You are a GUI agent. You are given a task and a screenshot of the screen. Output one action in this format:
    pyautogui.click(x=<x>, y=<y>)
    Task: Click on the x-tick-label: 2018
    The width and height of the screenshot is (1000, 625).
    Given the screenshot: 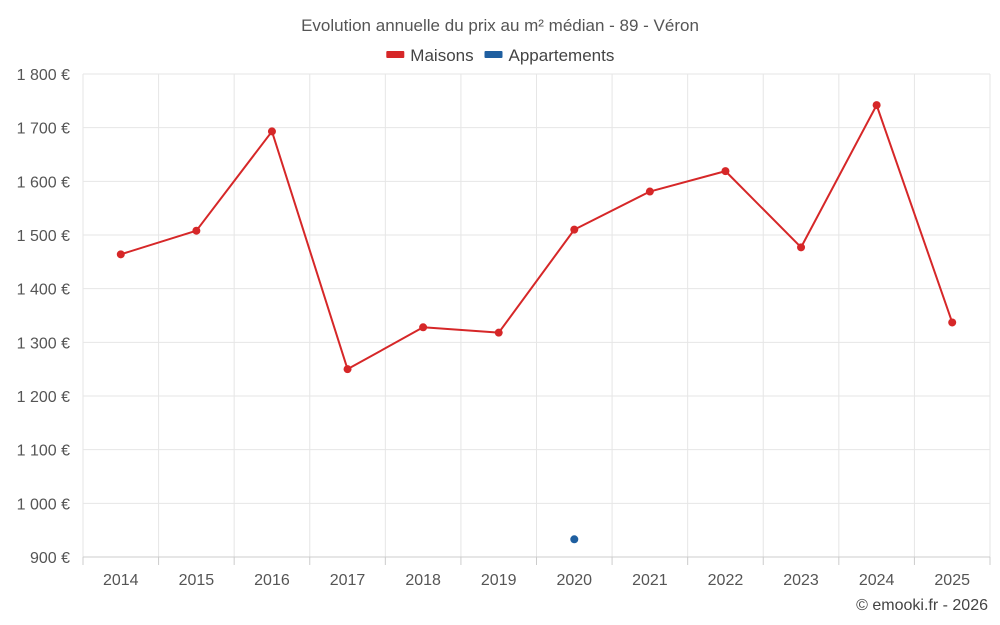 What is the action you would take?
    pyautogui.click(x=423, y=580)
    